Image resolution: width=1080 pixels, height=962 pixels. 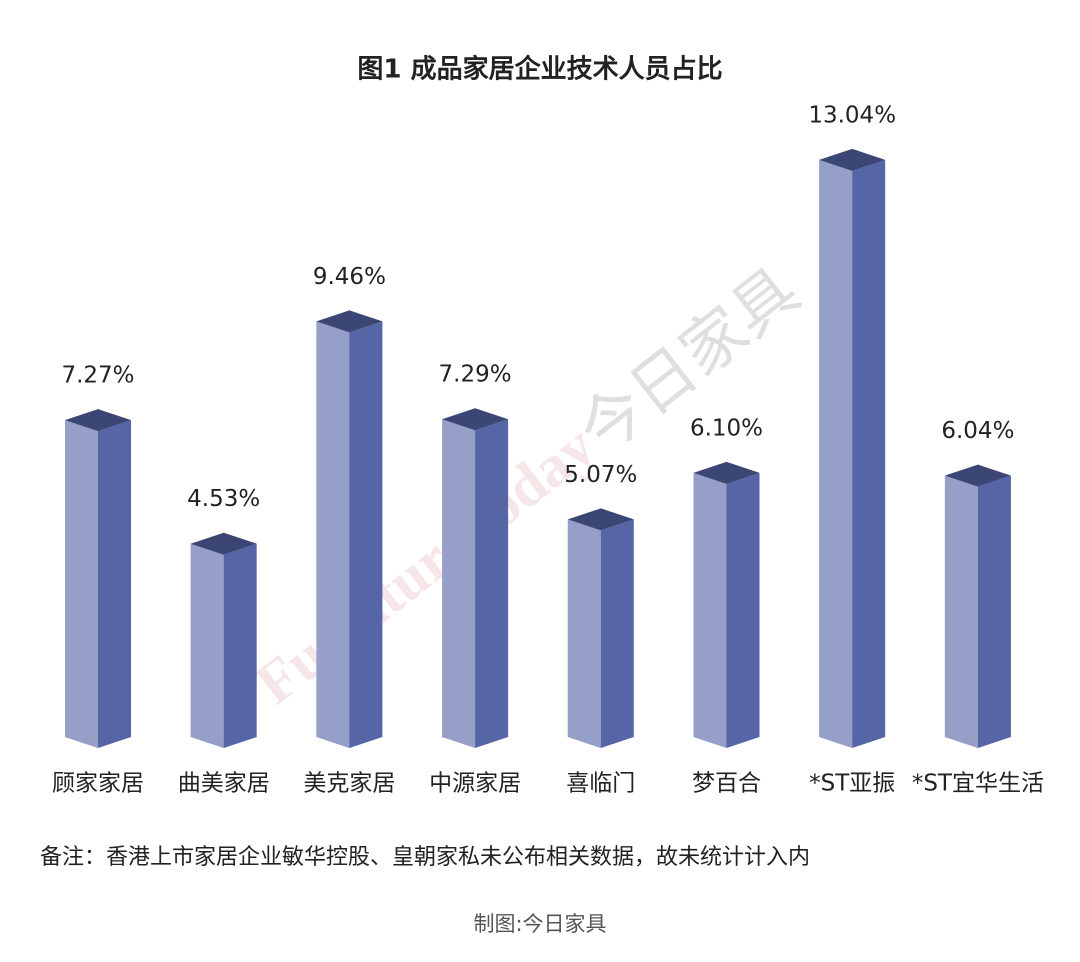 I want to click on x-tick-label: *ST亚振, so click(x=852, y=784).